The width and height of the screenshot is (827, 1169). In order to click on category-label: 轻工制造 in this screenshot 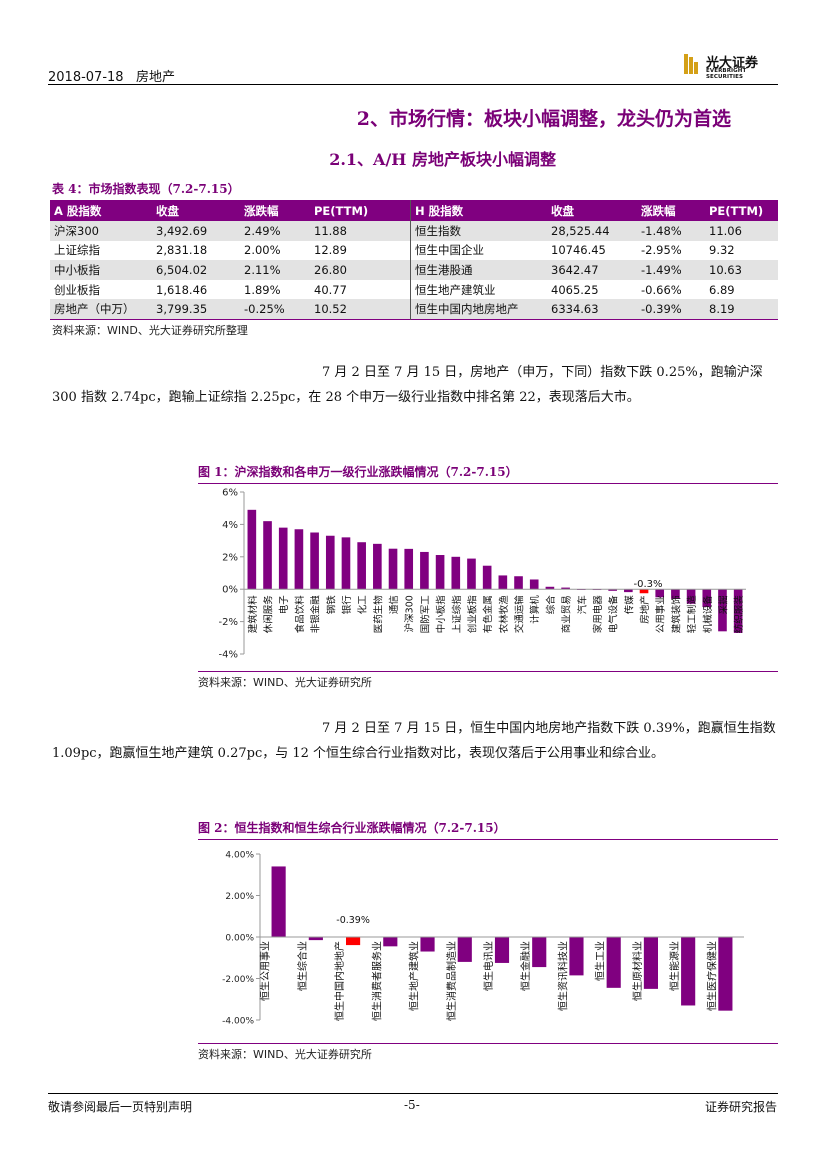, I will do `click(692, 614)`.